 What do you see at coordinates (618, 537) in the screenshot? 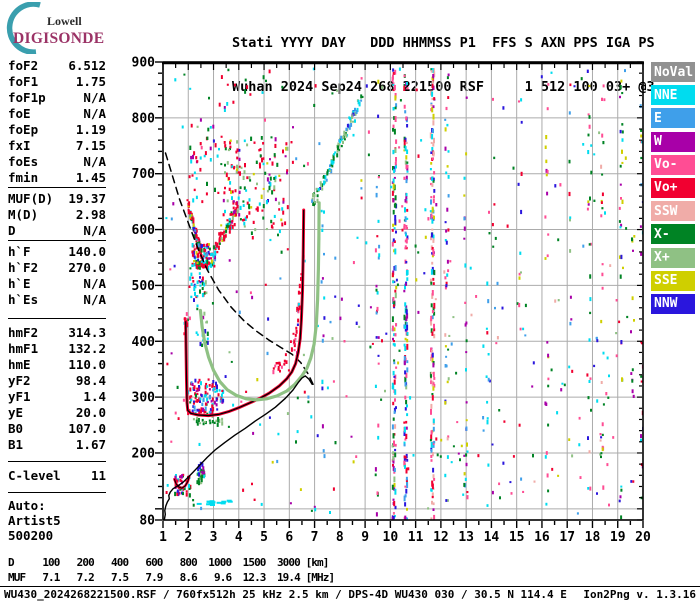
I see `x-tick-label: 19` at bounding box center [618, 537].